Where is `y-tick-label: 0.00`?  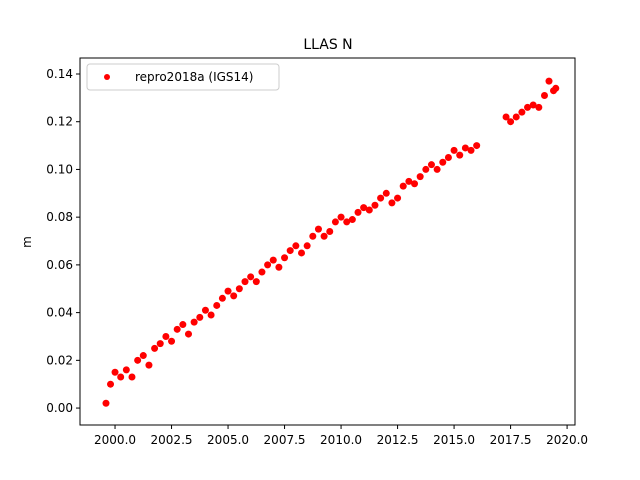 y-tick-label: 0.00 is located at coordinates (59, 408).